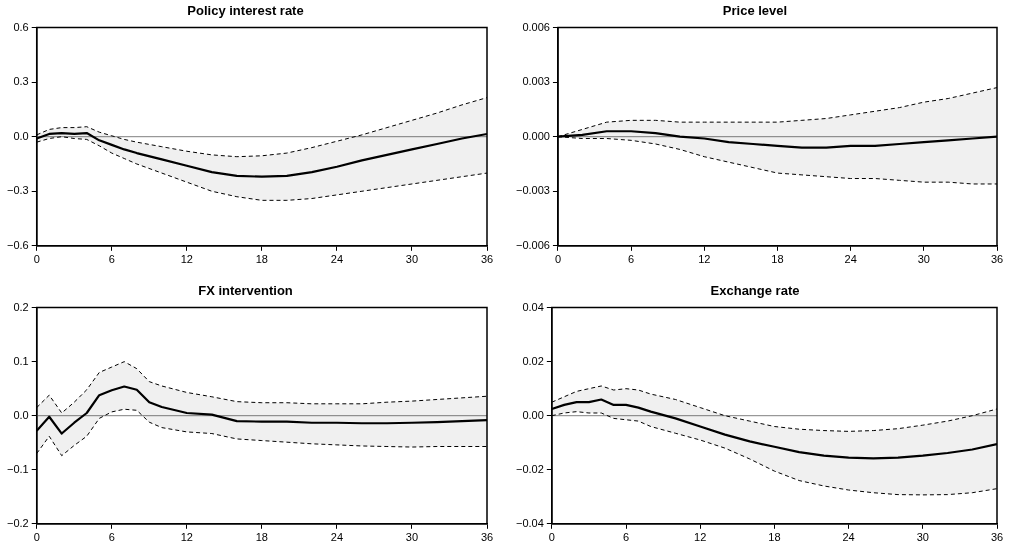 The height and width of the screenshot is (548, 1019). I want to click on y-tick-label: −0.6, so click(18, 244).